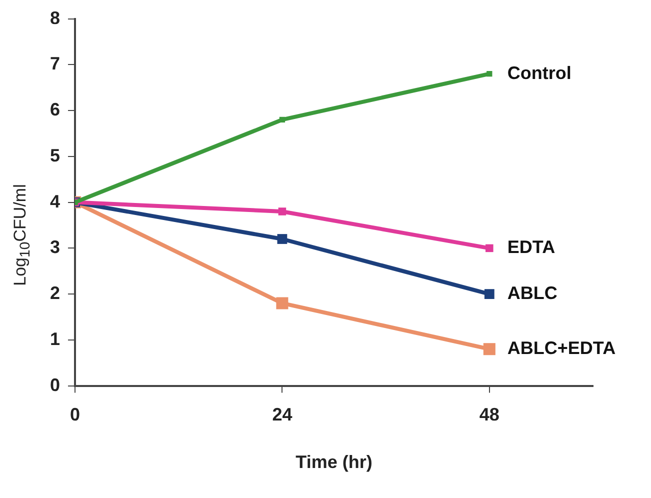  I want to click on x-tick-label: 0, so click(75, 414).